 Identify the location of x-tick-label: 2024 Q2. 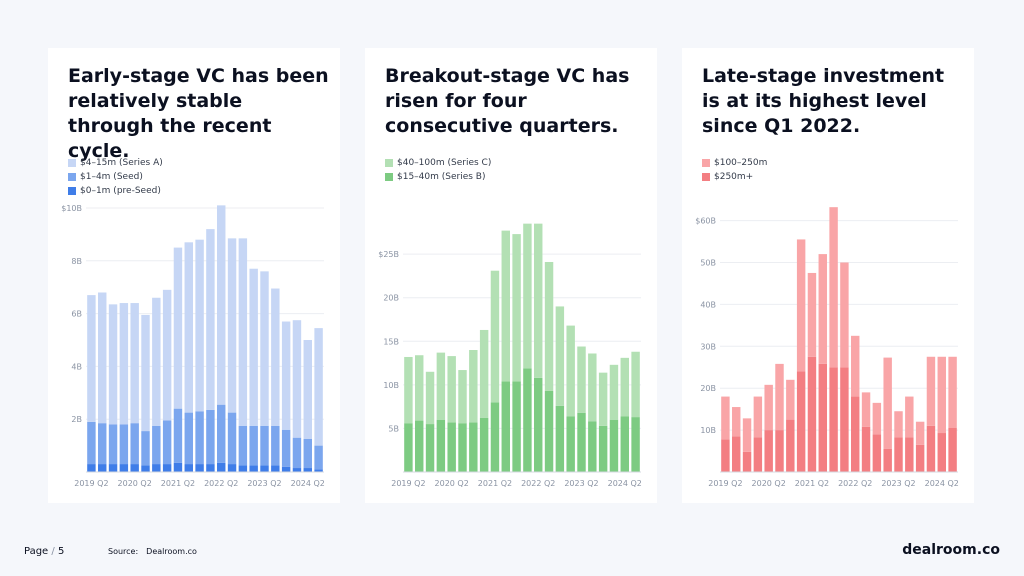
(942, 483).